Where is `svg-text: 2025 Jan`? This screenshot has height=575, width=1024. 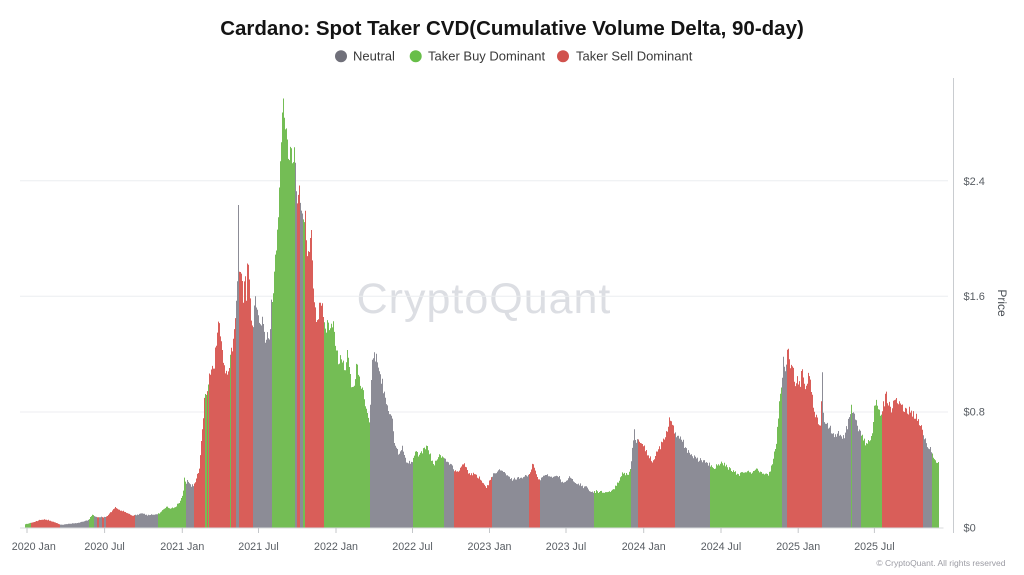 svg-text: 2025 Jan is located at coordinates (798, 547).